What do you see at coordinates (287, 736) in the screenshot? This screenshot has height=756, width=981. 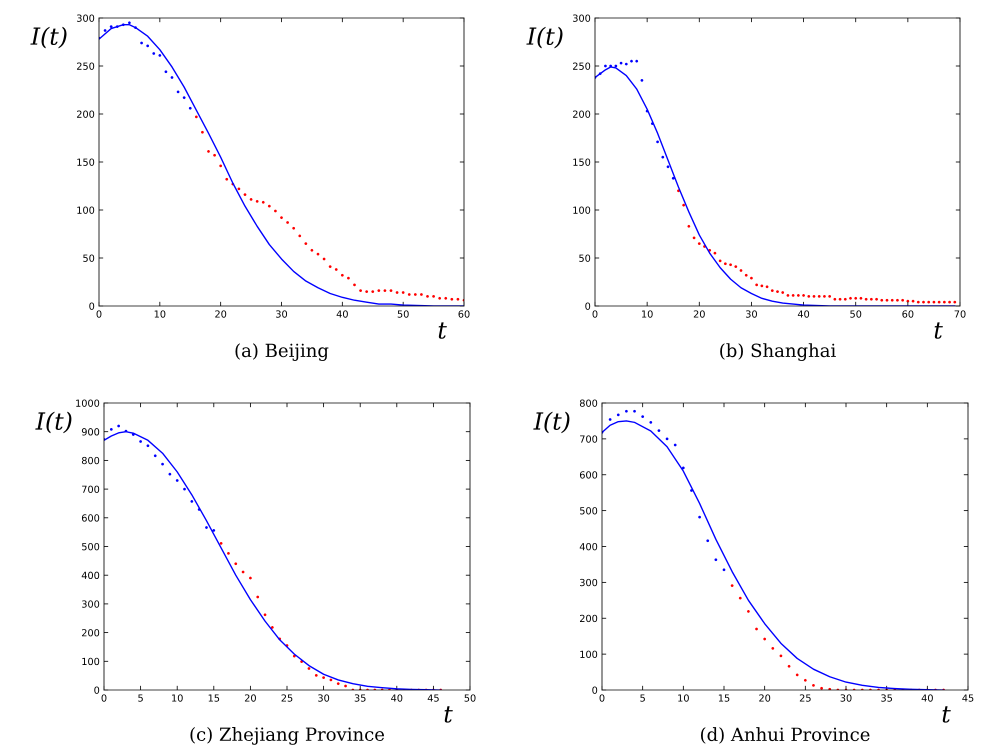 I see `text: (c) Zhejiang Province` at bounding box center [287, 736].